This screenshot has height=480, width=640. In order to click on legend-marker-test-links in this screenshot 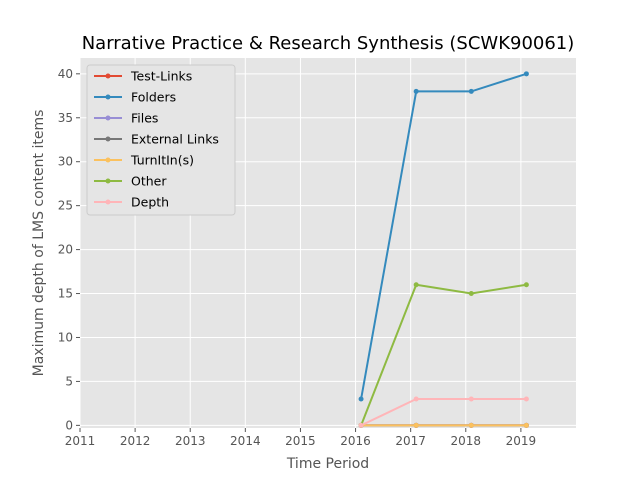, I will do `click(108, 76)`.